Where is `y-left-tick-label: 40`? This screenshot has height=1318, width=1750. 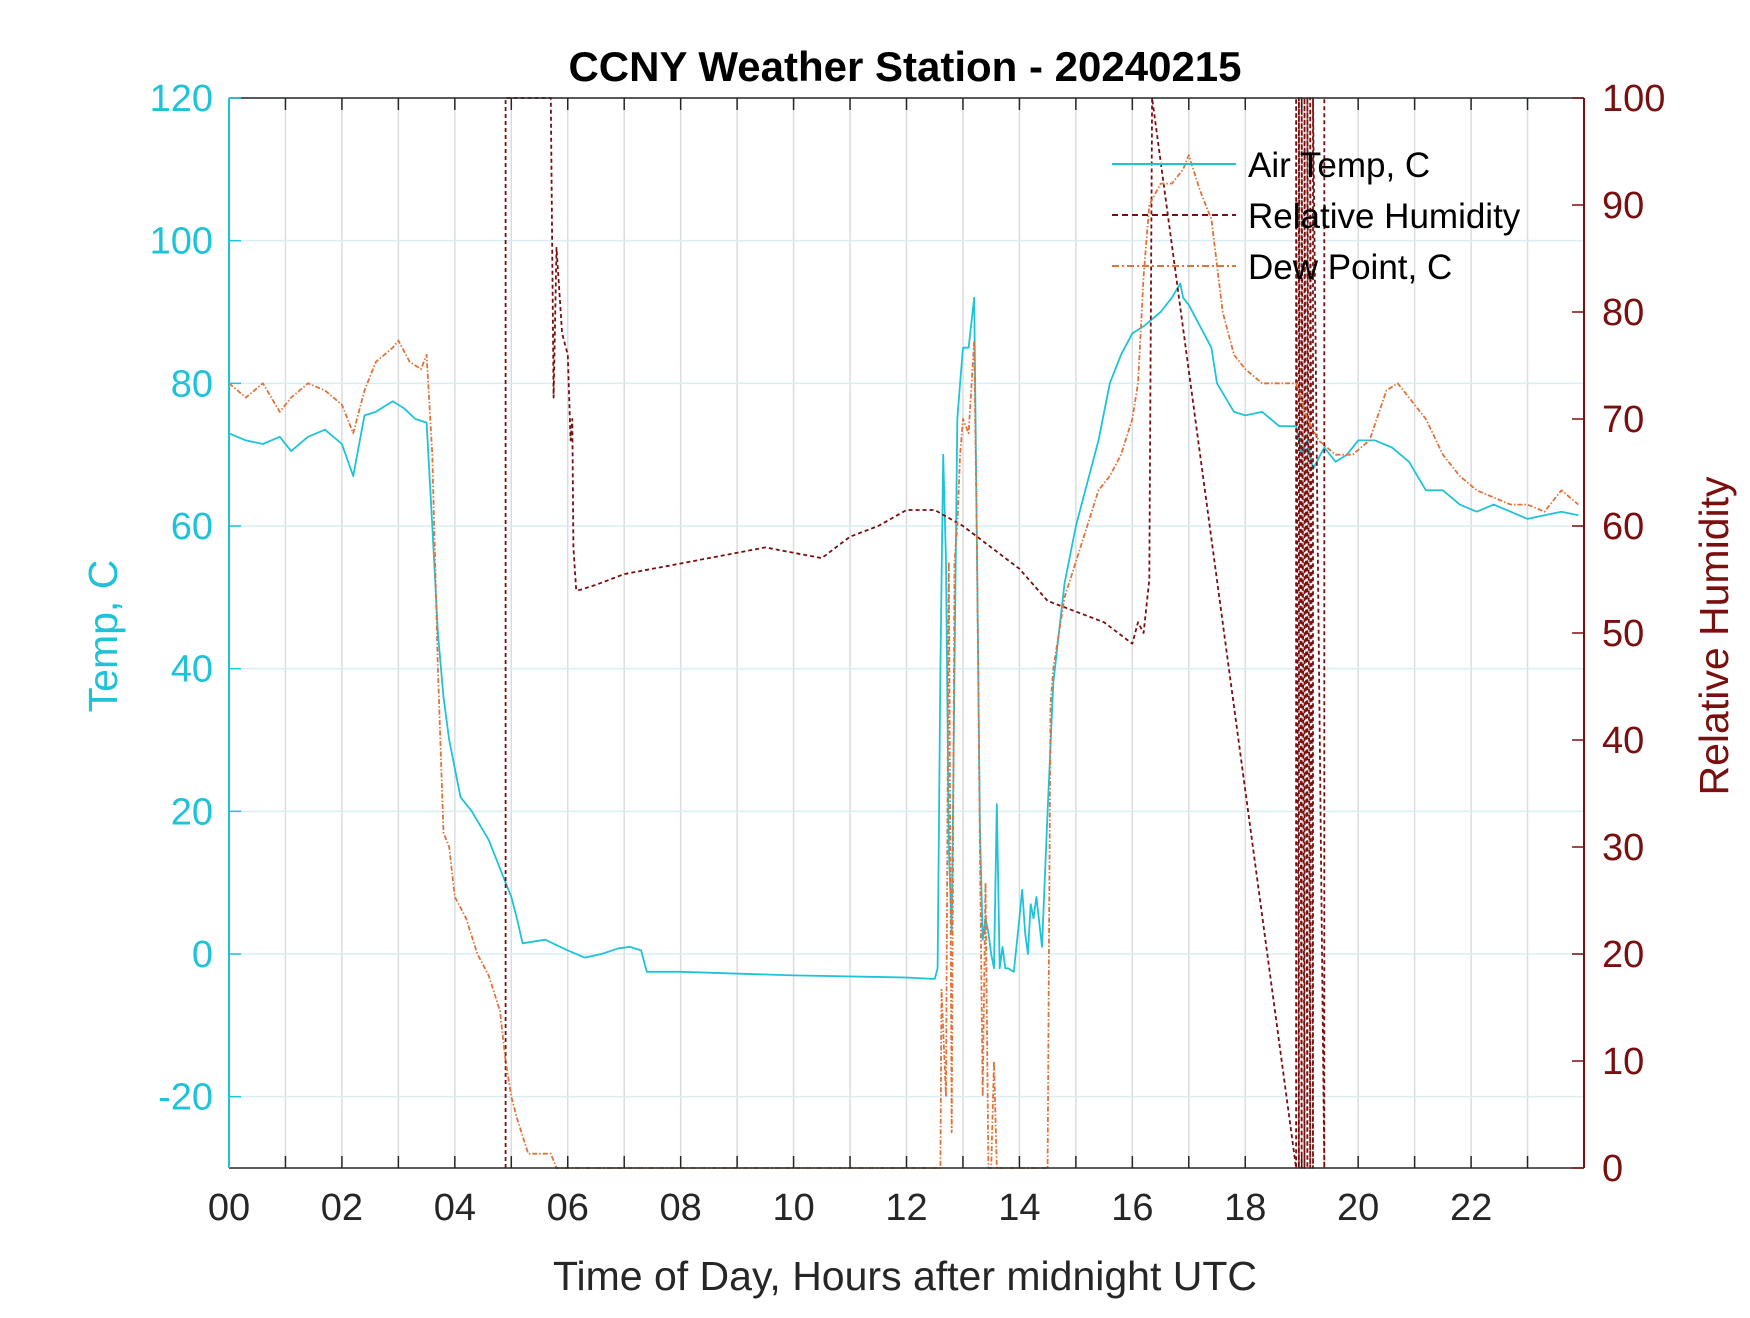
y-left-tick-label: 40 is located at coordinates (192, 670).